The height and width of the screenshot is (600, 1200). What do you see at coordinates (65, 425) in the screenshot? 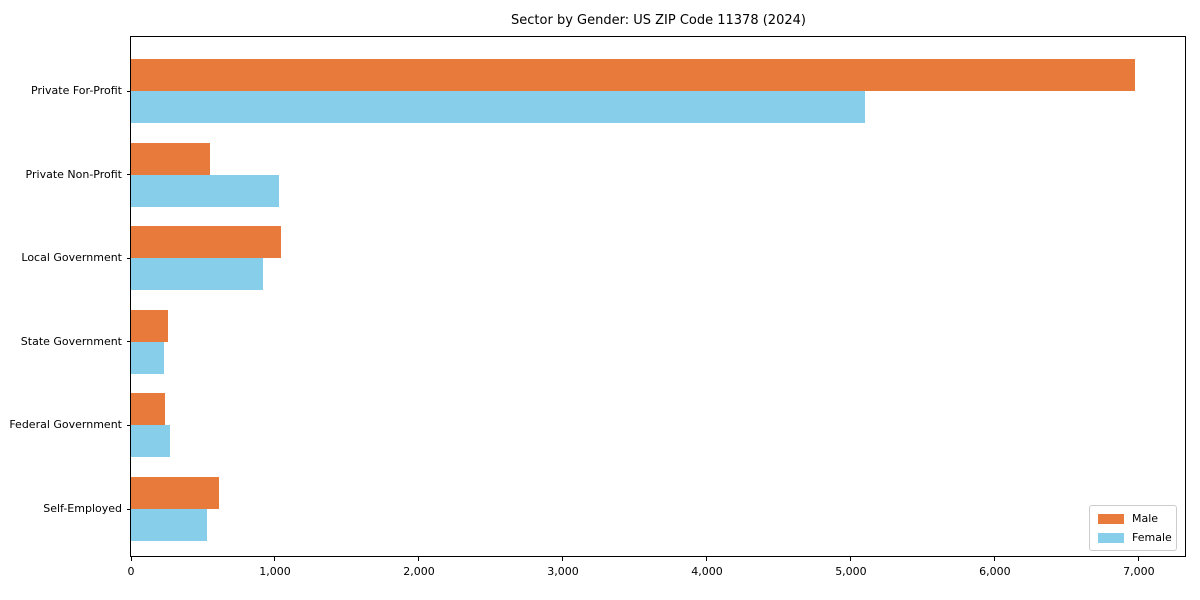
I see `y-axis-tick-label: Federal Government` at bounding box center [65, 425].